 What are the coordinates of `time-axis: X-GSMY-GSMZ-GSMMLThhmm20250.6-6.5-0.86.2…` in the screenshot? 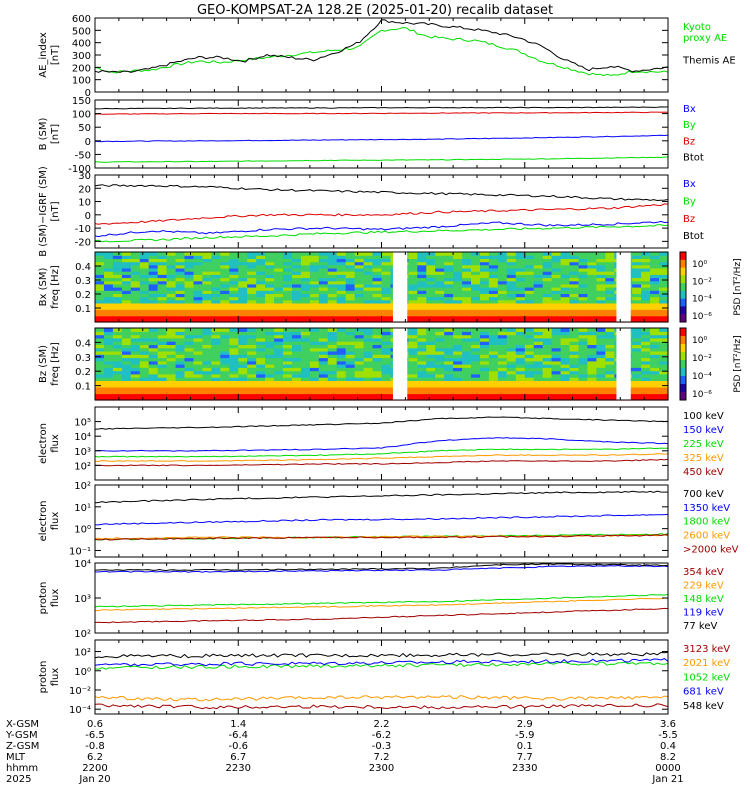 It's located at (344, 752).